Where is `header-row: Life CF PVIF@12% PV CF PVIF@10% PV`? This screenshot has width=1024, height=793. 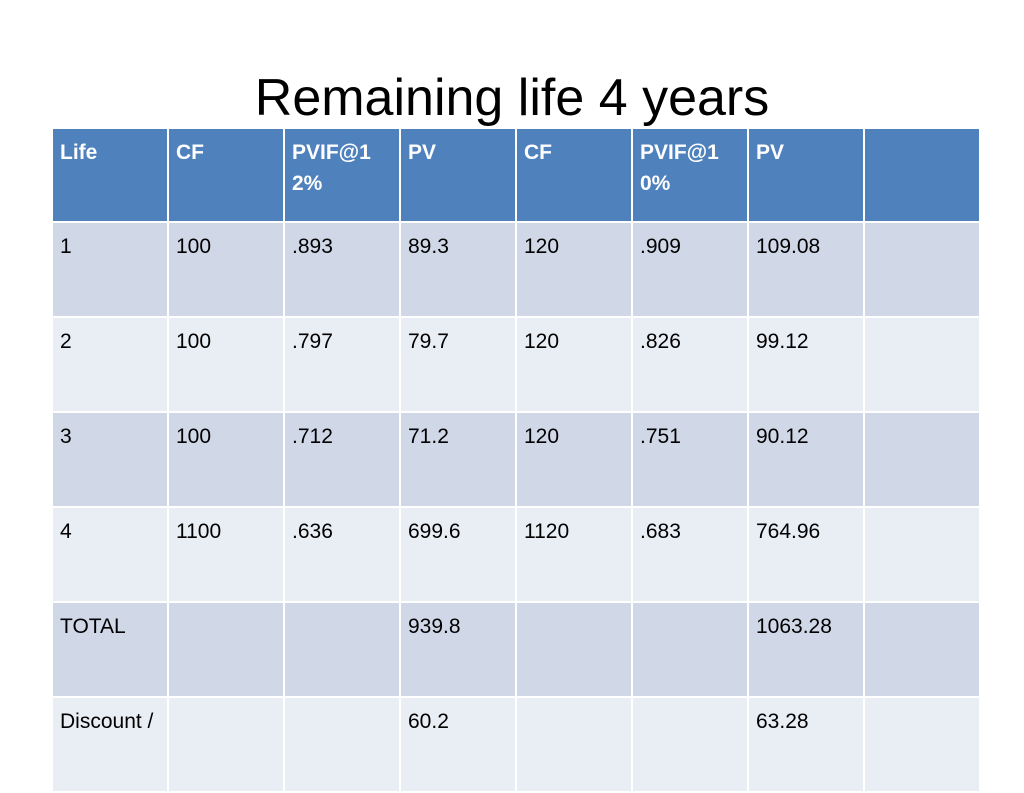
header-row: Life CF PVIF@12% PV CF PVIF@10% PV is located at coordinates (516, 175).